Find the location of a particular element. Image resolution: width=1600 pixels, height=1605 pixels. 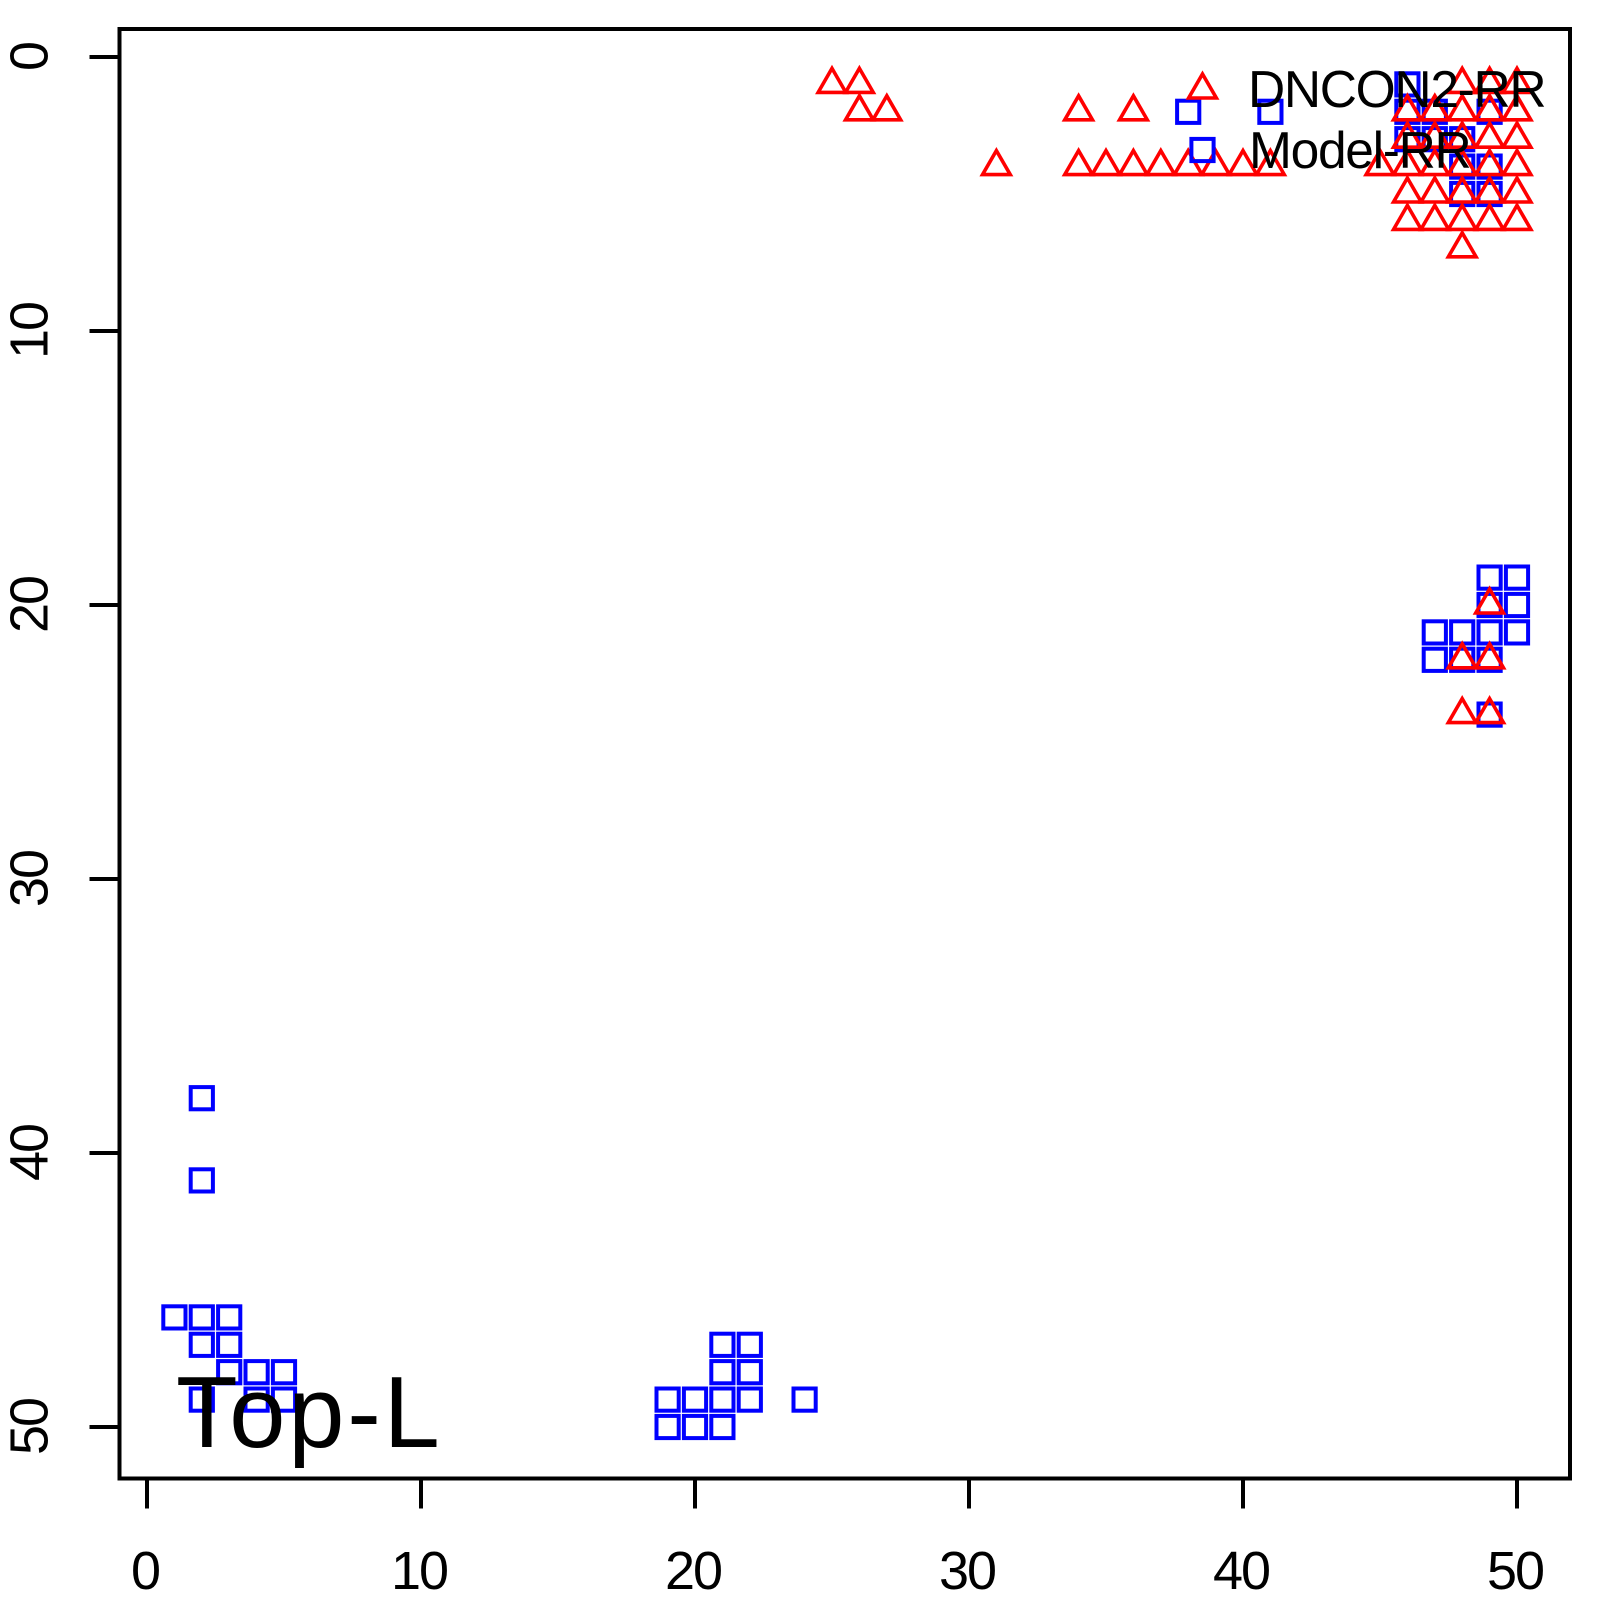

svg-text: Model-RR is located at coordinates (1359, 150).